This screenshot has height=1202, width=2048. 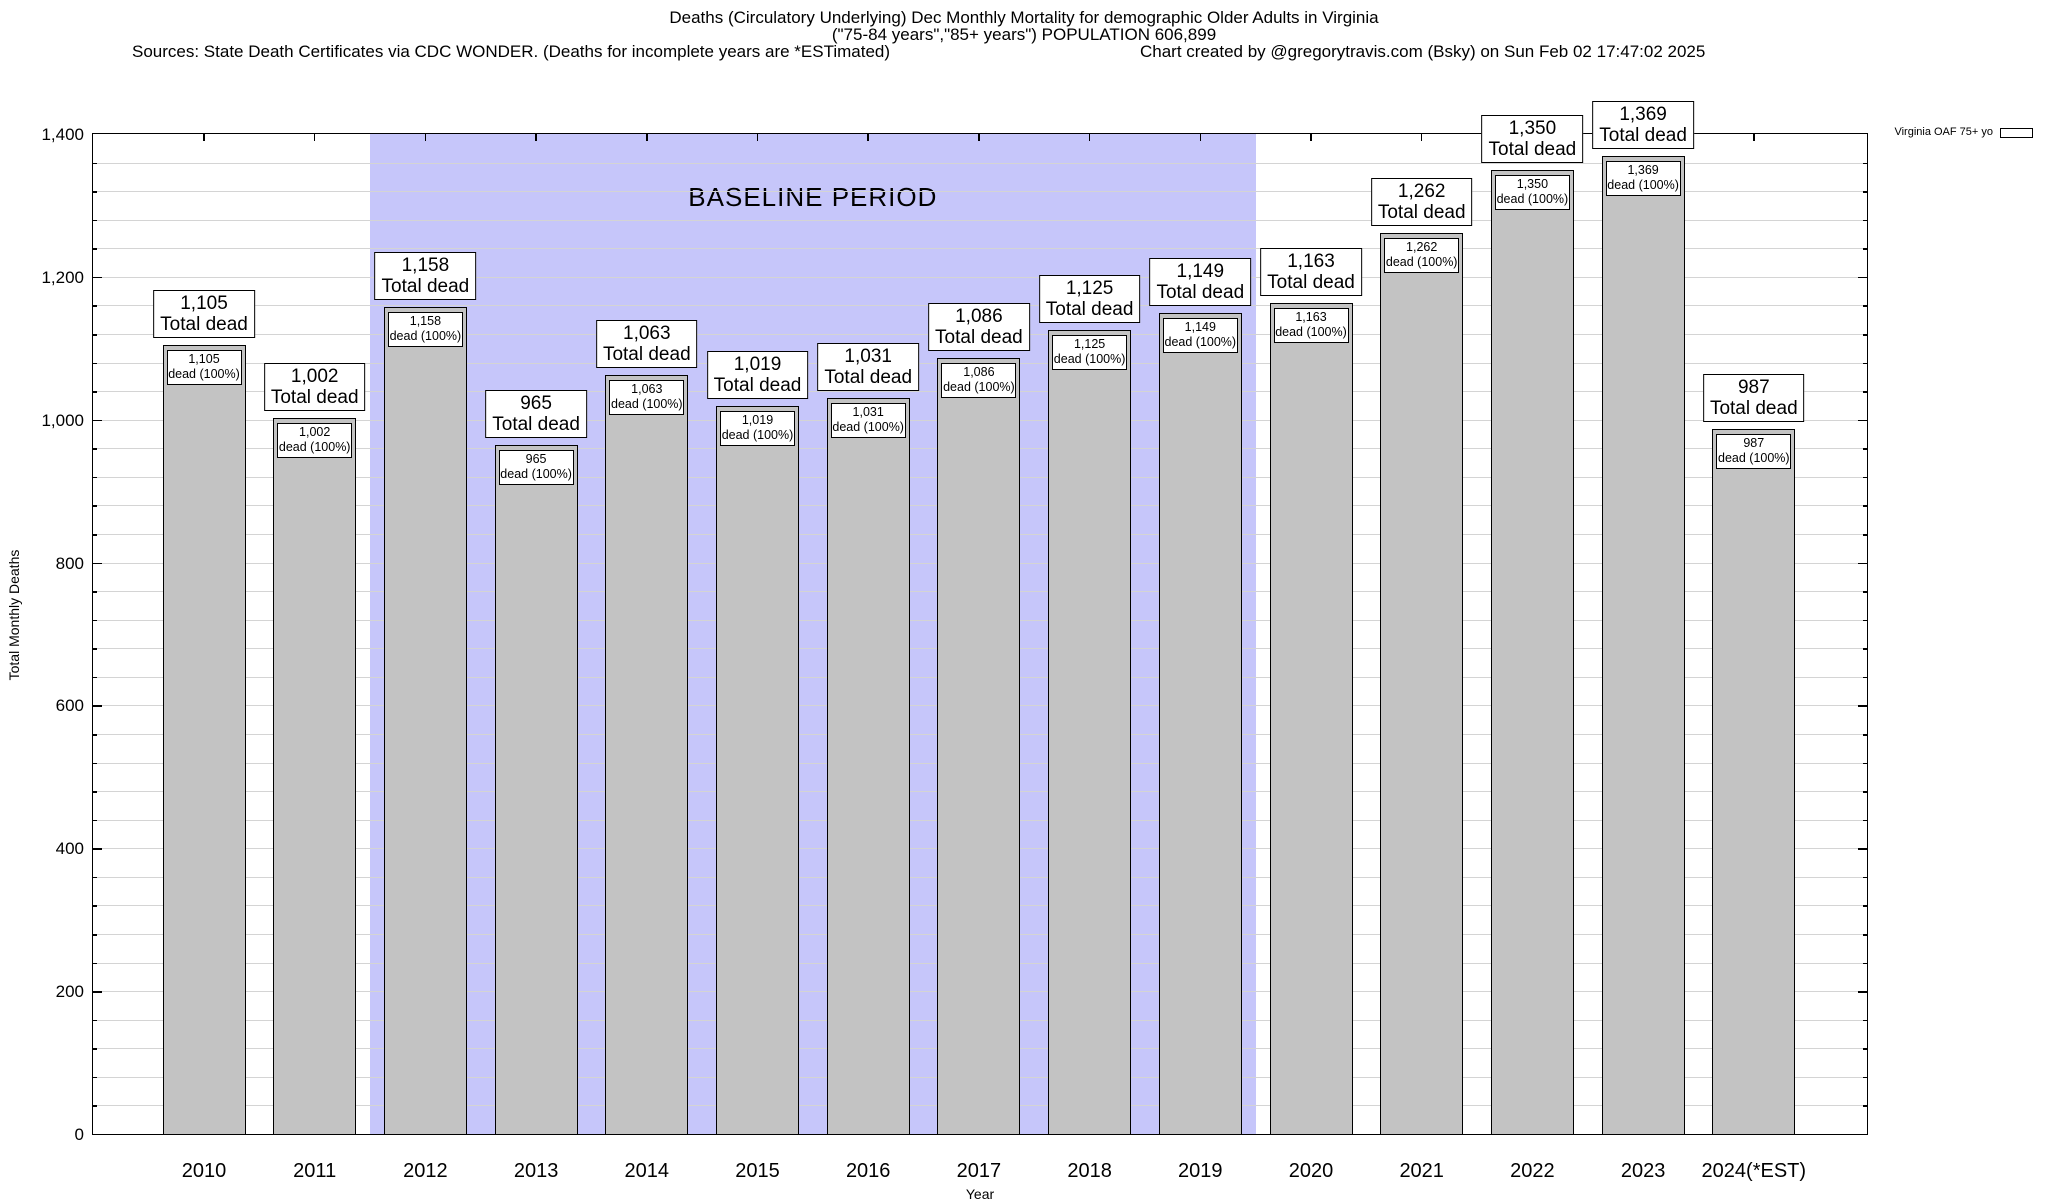 I want to click on bar-2012: 1,158 dead (100%), so click(x=425, y=720).